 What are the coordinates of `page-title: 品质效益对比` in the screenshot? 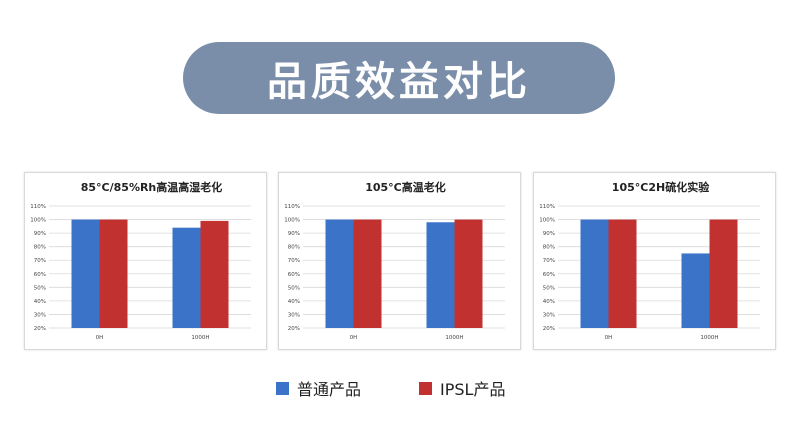 It's located at (399, 82).